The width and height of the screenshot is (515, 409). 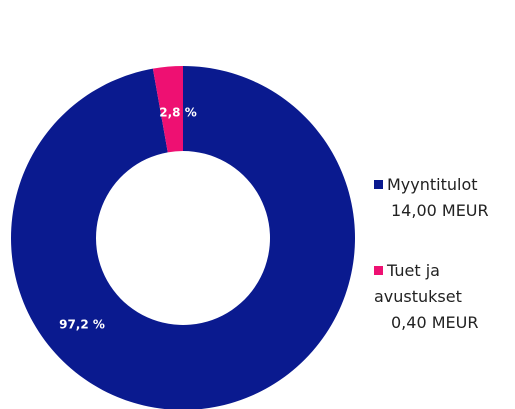 I want to click on data-label: 97,2 %, so click(x=82, y=325).